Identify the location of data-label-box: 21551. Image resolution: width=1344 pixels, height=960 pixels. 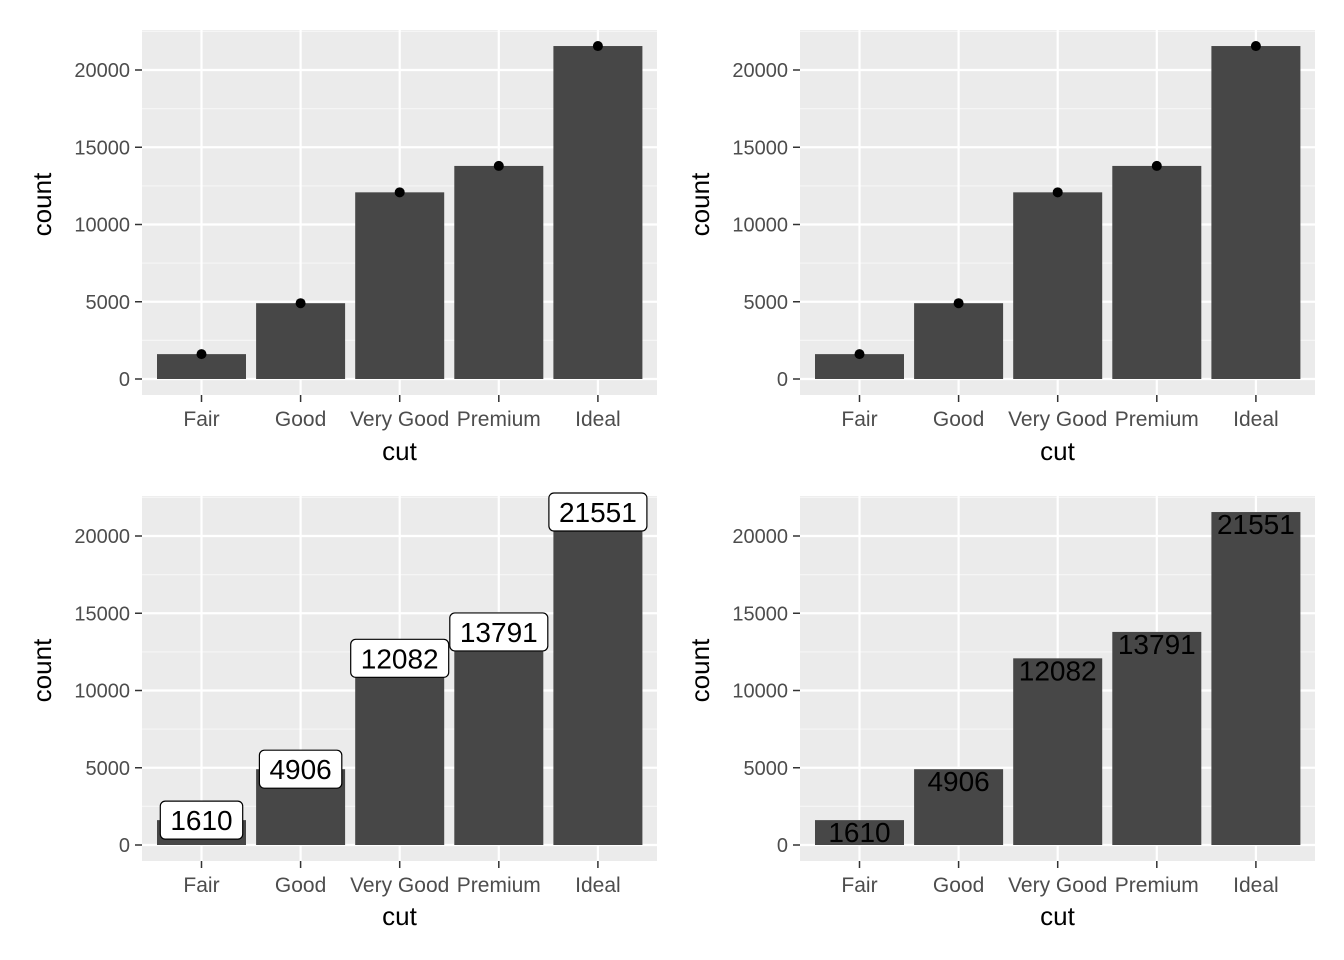
(598, 512).